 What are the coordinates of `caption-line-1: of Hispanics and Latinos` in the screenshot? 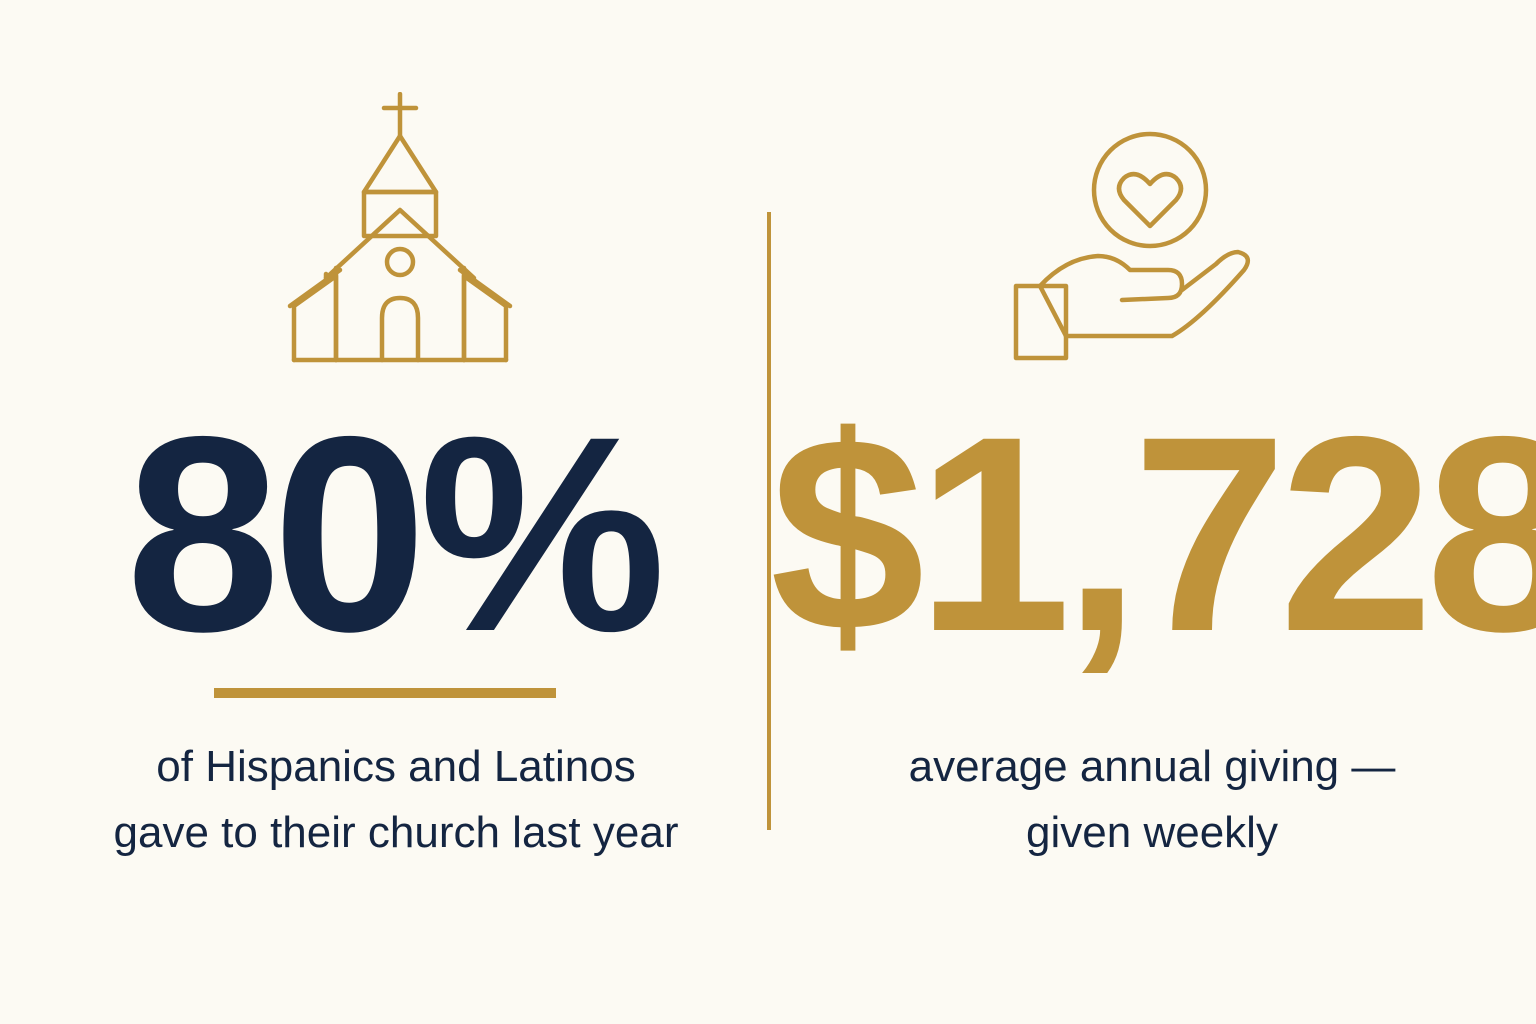 It's located at (396, 766).